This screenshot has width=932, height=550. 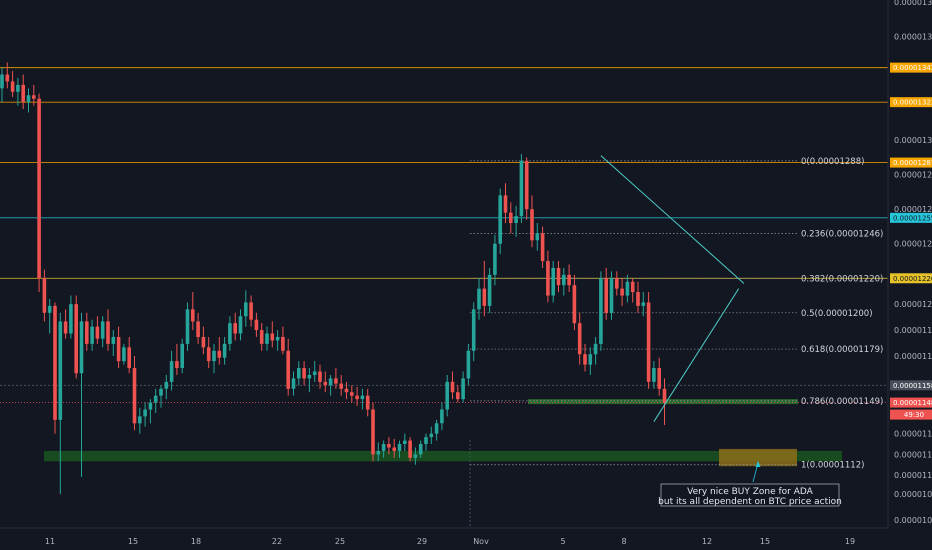 I want to click on time-tick-9: 12, so click(x=707, y=541).